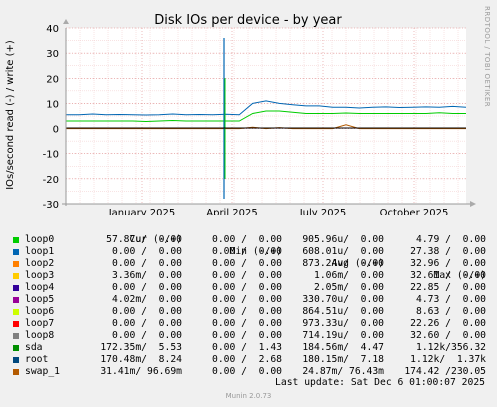  What do you see at coordinates (247, 359) in the screenshot?
I see `legend-min: 0.00 / 2.68` at bounding box center [247, 359].